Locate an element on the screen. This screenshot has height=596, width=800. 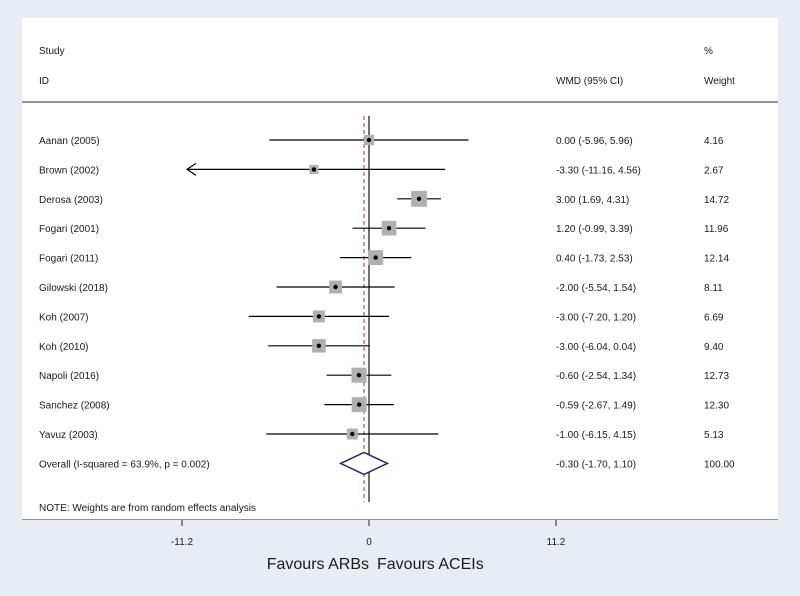
study-label: Brown (2002) is located at coordinates (69, 170).